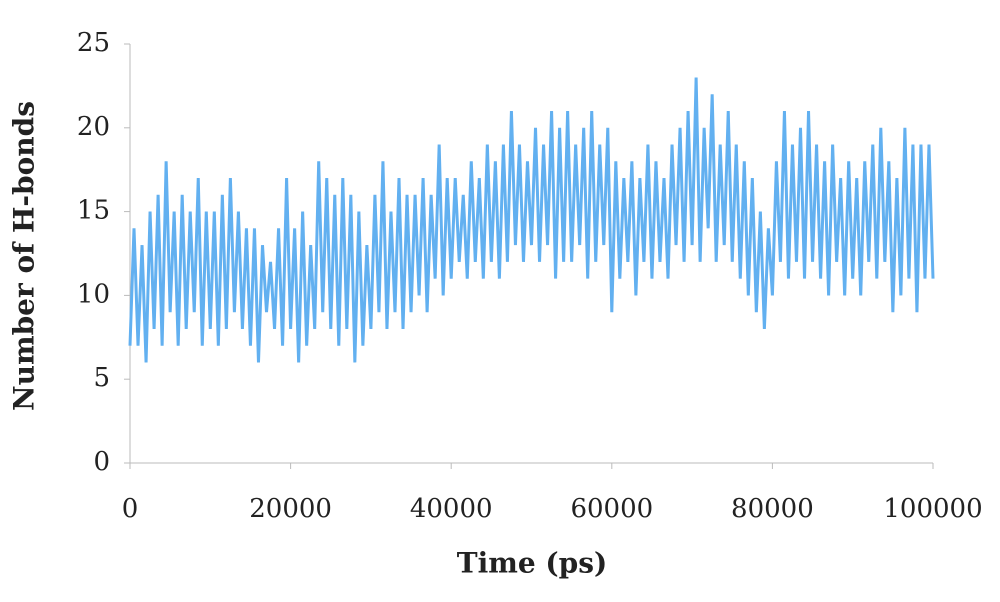 This screenshot has width=1000, height=602. I want to click on x-tick-label: 0, so click(130, 509).